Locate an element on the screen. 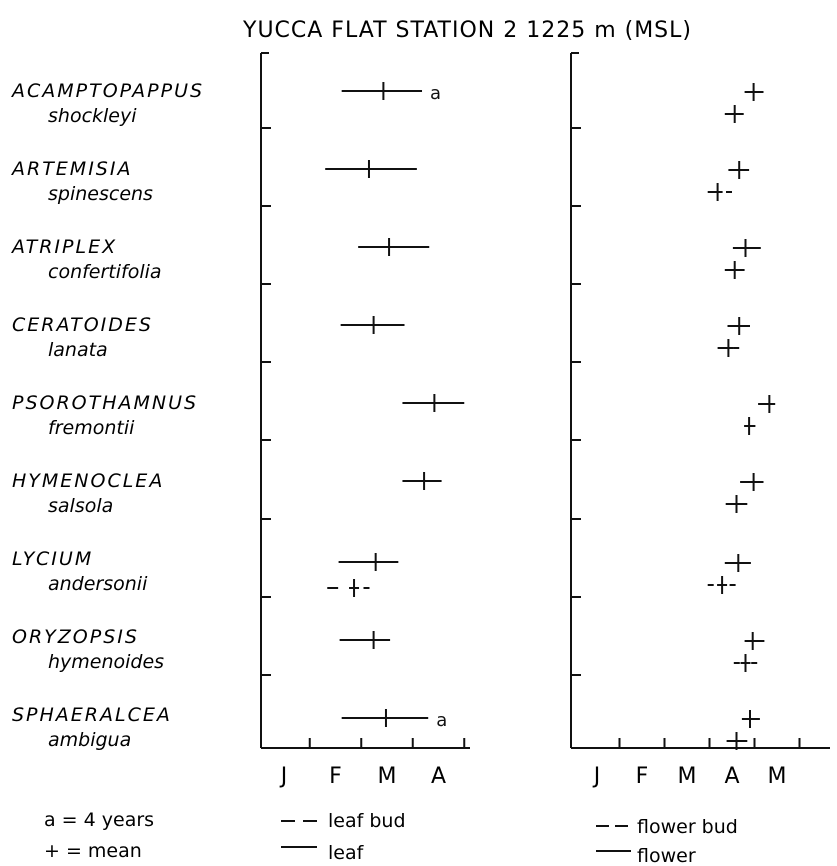  epithet-label: andersonii is located at coordinates (98, 584).